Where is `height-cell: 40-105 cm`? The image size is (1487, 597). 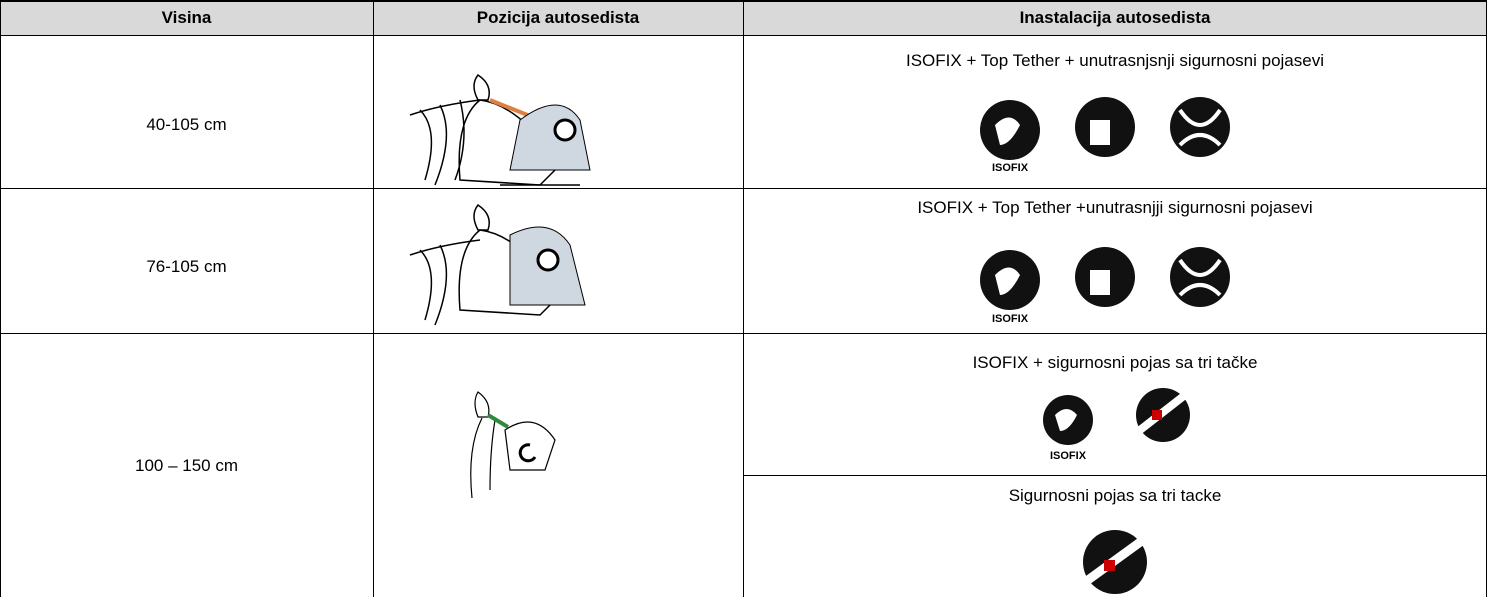 height-cell: 40-105 cm is located at coordinates (186, 124).